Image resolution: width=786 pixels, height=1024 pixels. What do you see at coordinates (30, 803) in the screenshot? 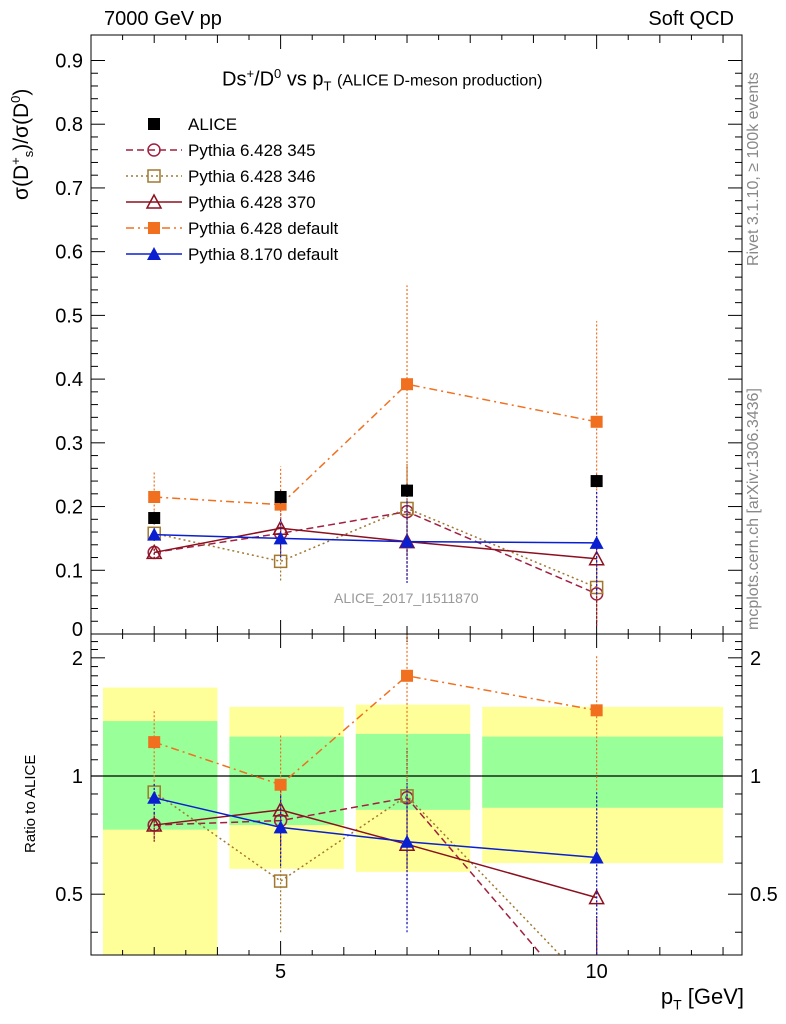
I see `y-axis-label-bottom: Ratio to ALICE` at bounding box center [30, 803].